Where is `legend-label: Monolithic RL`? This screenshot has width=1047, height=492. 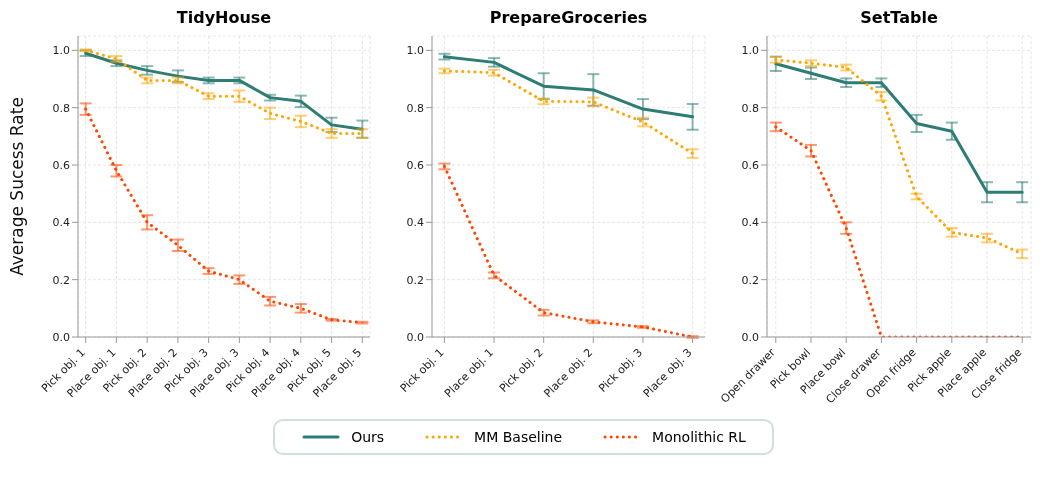
legend-label: Monolithic RL is located at coordinates (699, 437).